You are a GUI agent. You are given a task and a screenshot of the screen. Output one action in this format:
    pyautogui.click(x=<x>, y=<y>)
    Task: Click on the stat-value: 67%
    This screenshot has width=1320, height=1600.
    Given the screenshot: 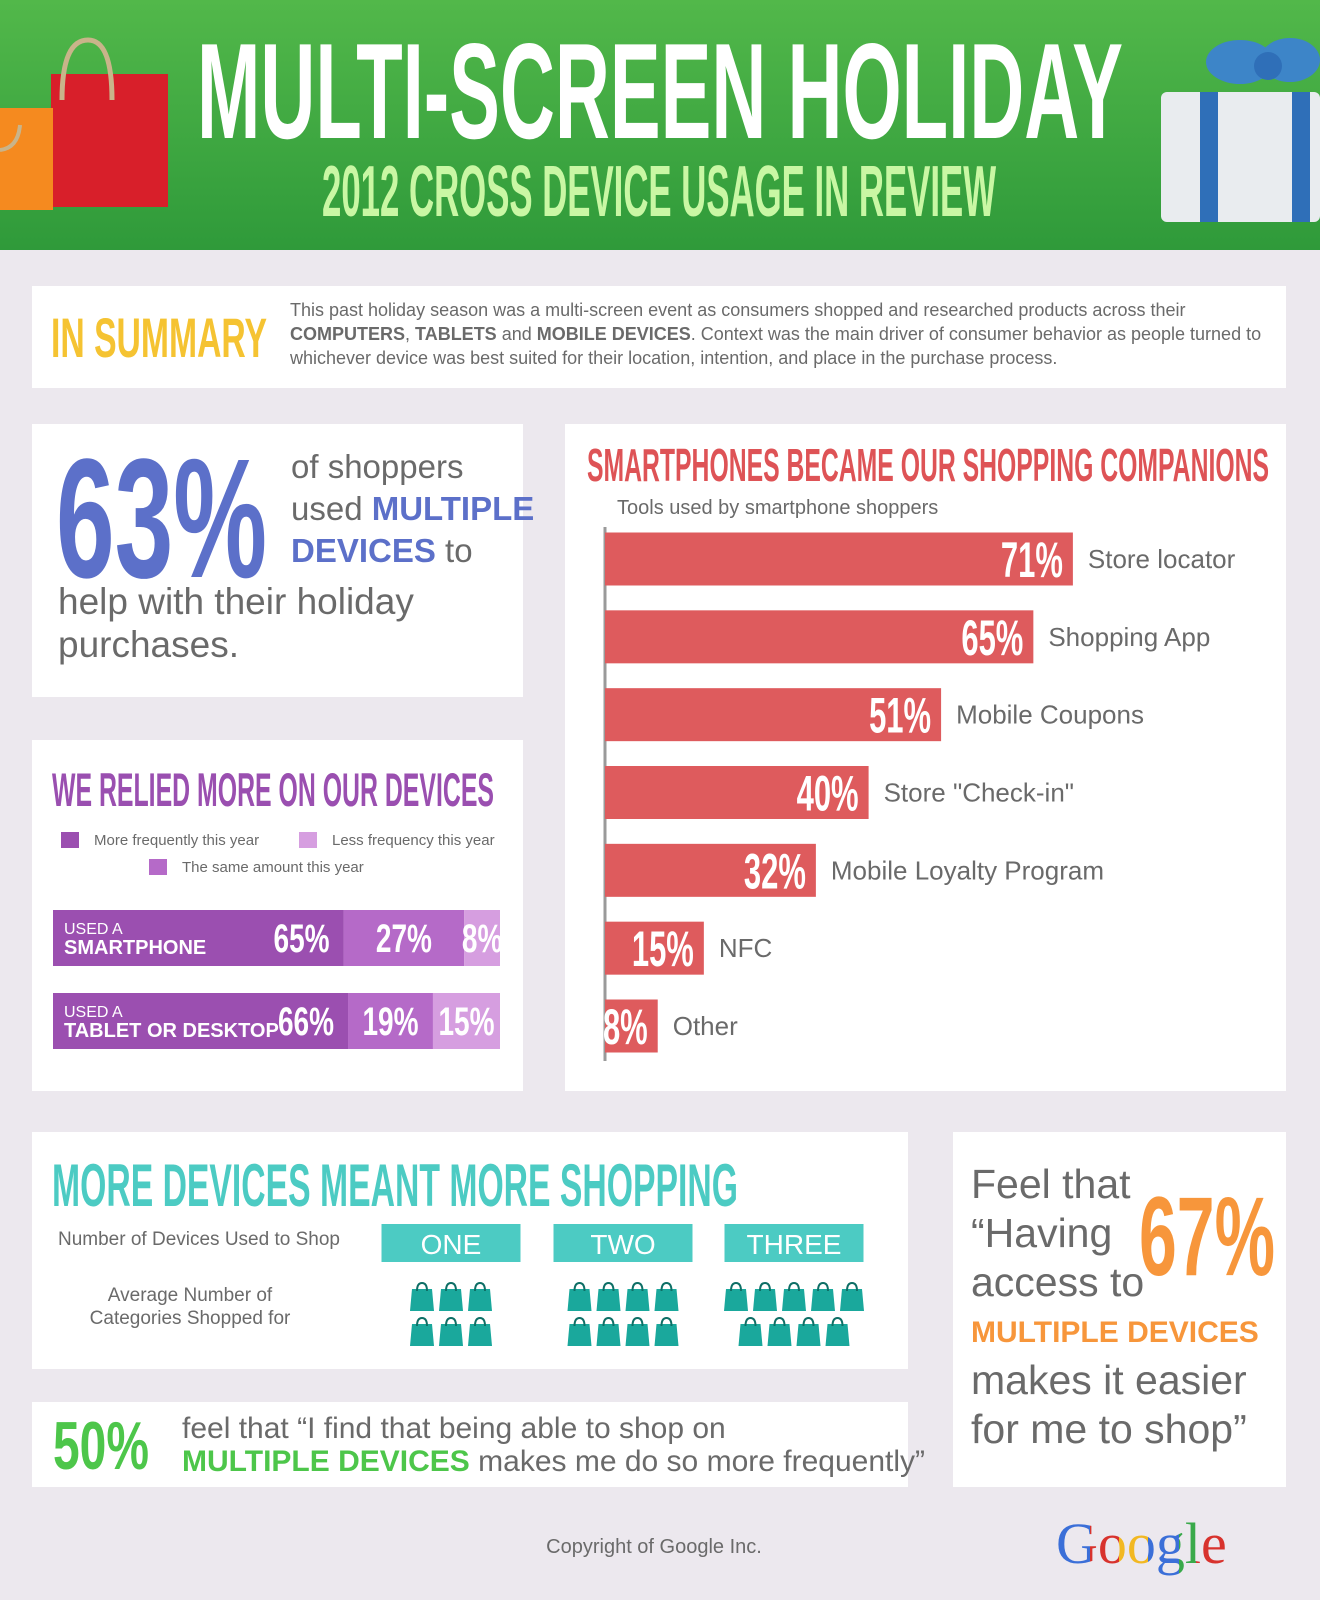 What is the action you would take?
    pyautogui.click(x=1207, y=1236)
    